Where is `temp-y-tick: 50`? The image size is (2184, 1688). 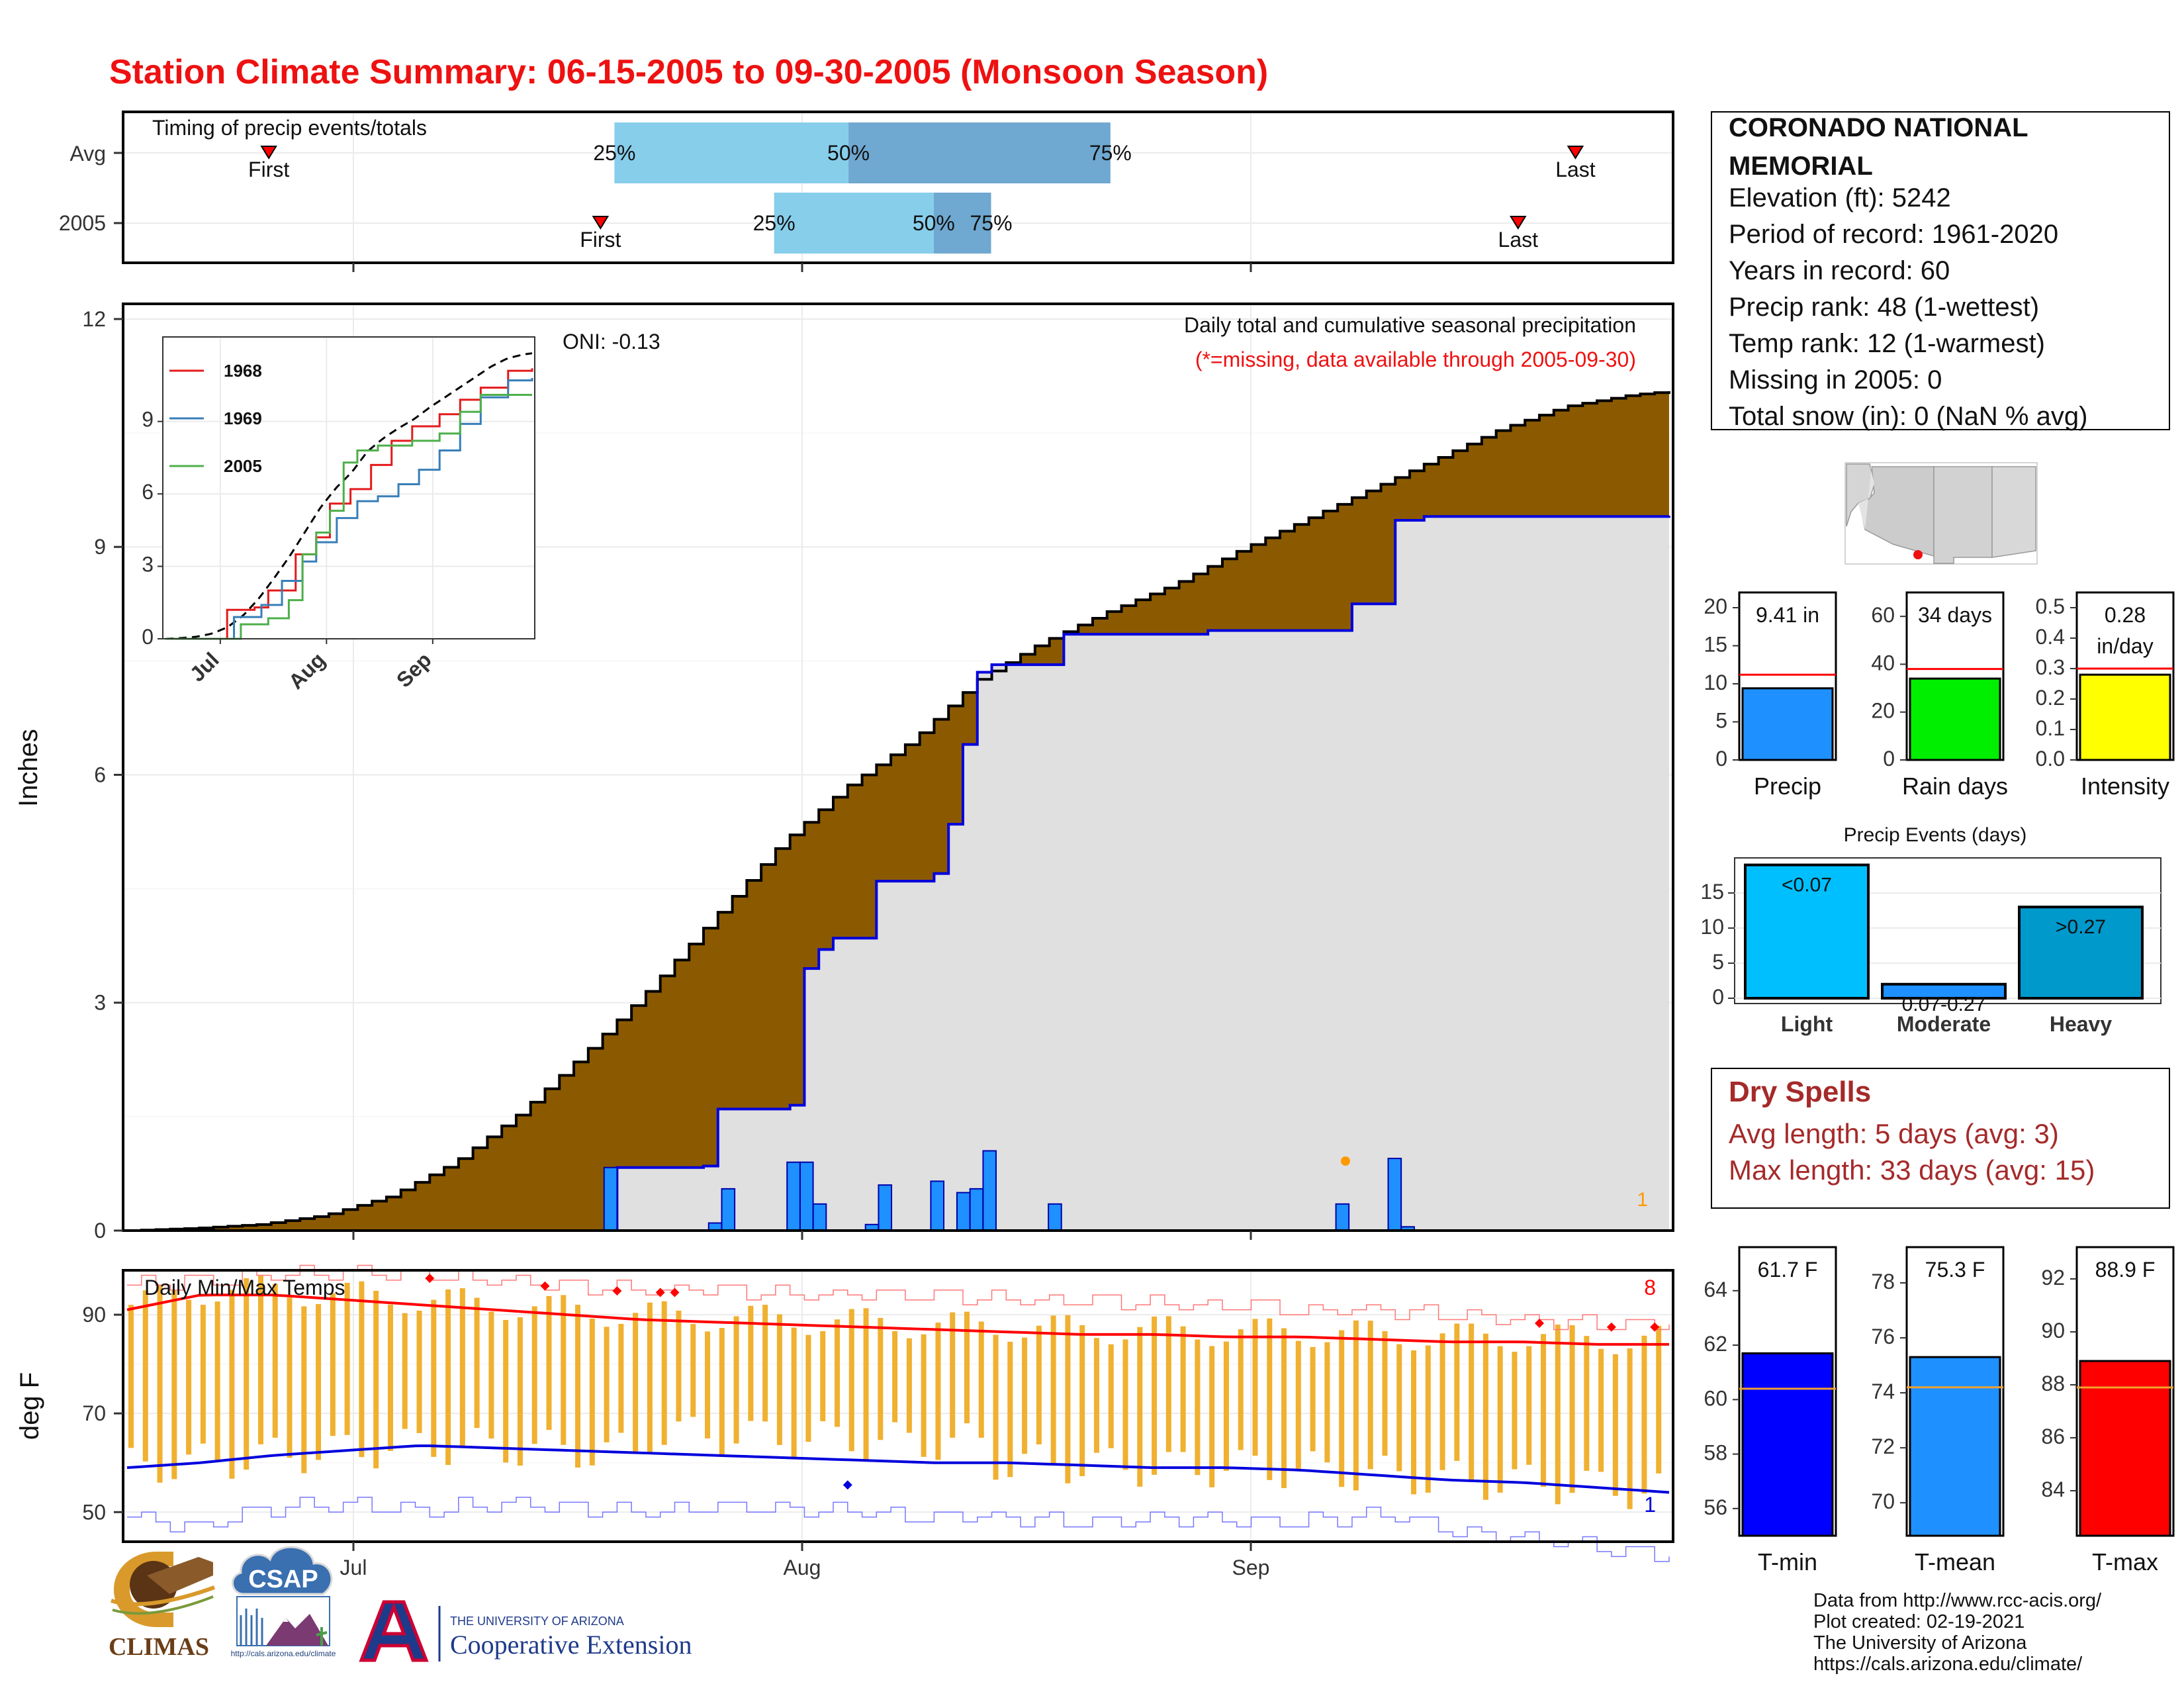
temp-y-tick: 50 is located at coordinates (94, 1512).